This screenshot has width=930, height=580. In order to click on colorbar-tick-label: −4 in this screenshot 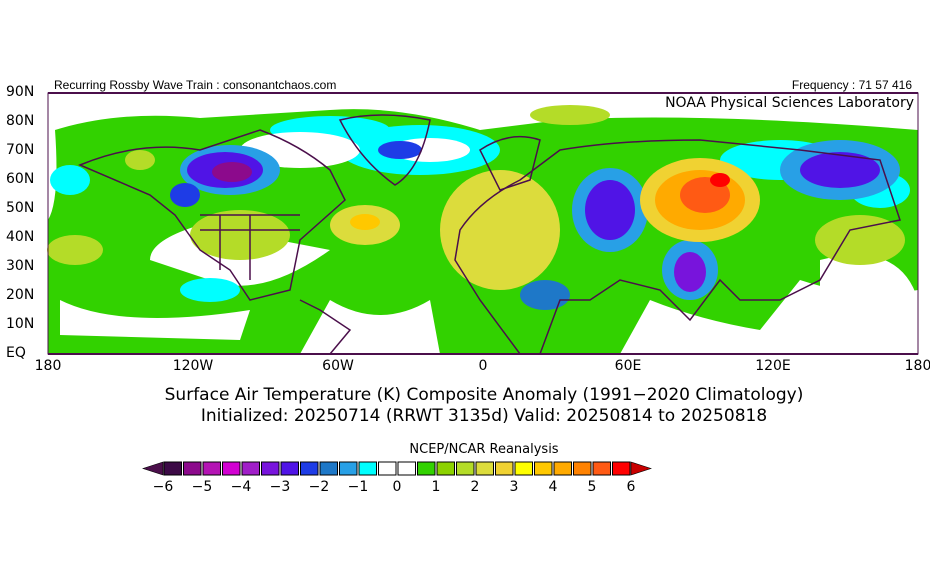, I will do `click(241, 487)`.